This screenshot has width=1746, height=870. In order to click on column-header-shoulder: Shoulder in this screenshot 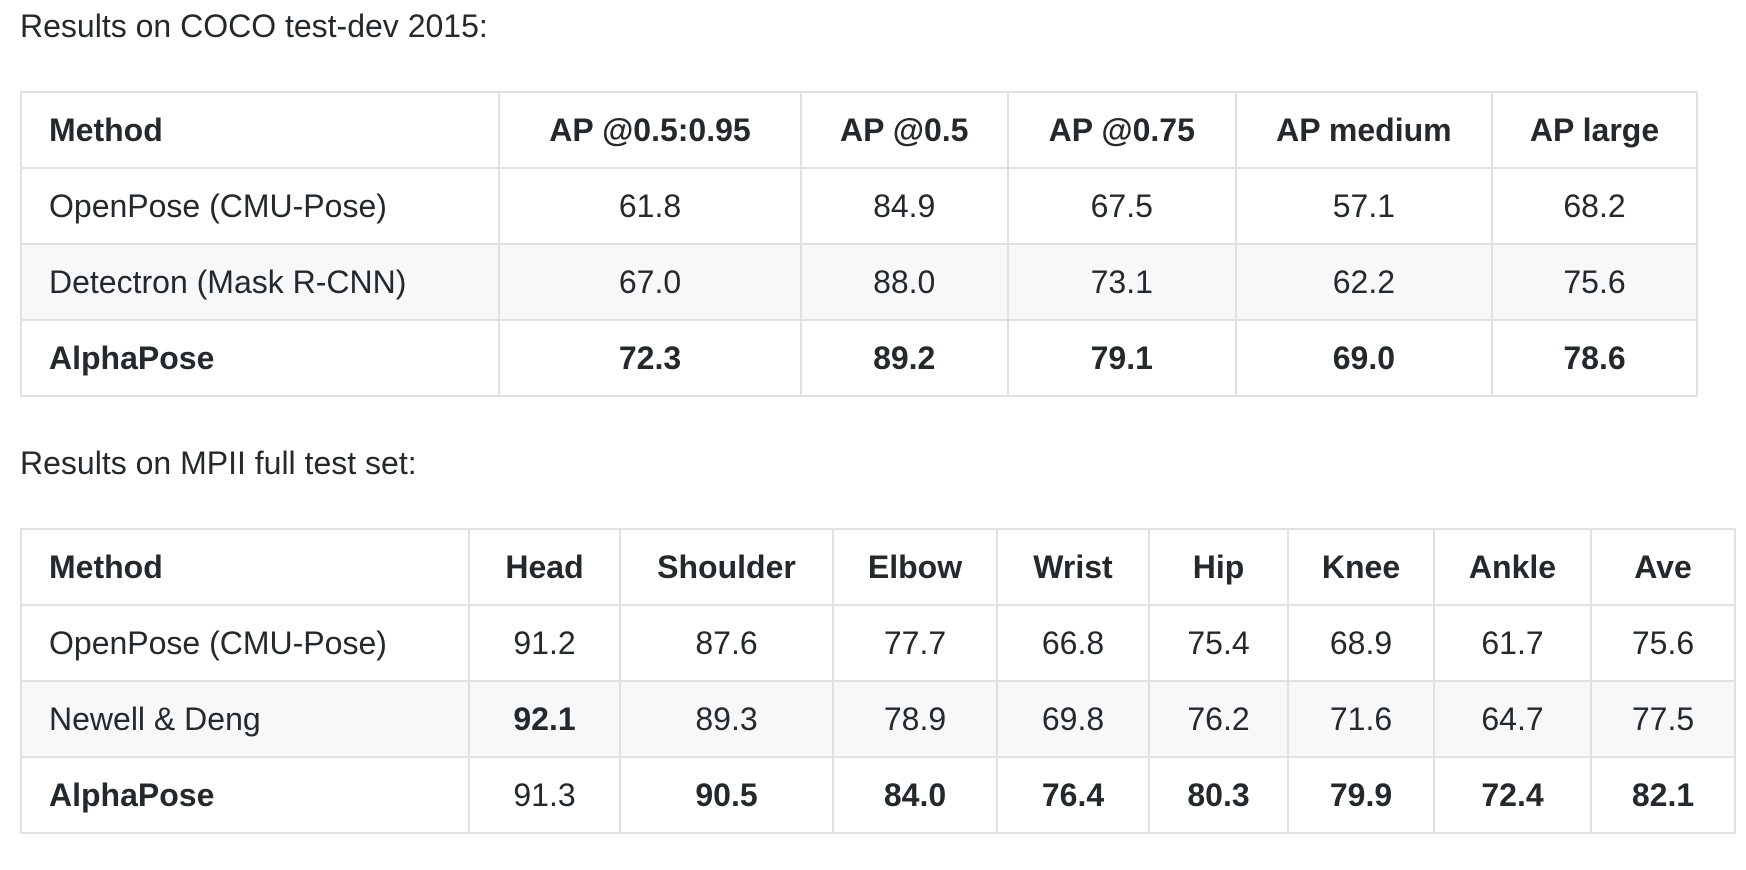, I will do `click(726, 567)`.